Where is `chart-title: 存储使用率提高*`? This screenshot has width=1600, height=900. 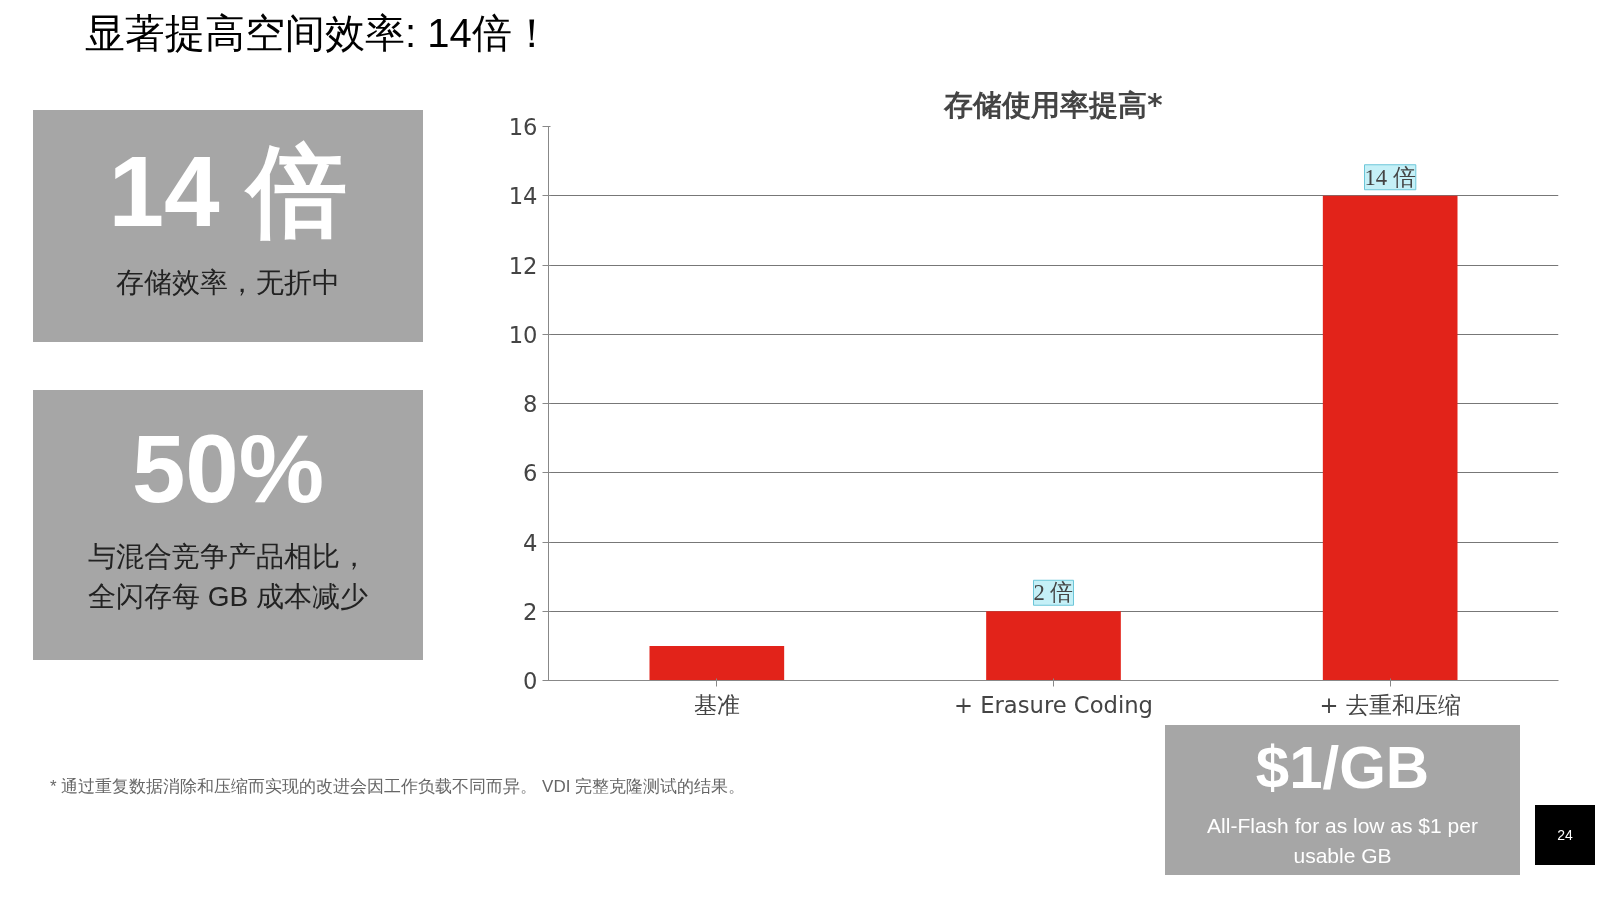
chart-title: 存储使用率提高* is located at coordinates (1053, 104).